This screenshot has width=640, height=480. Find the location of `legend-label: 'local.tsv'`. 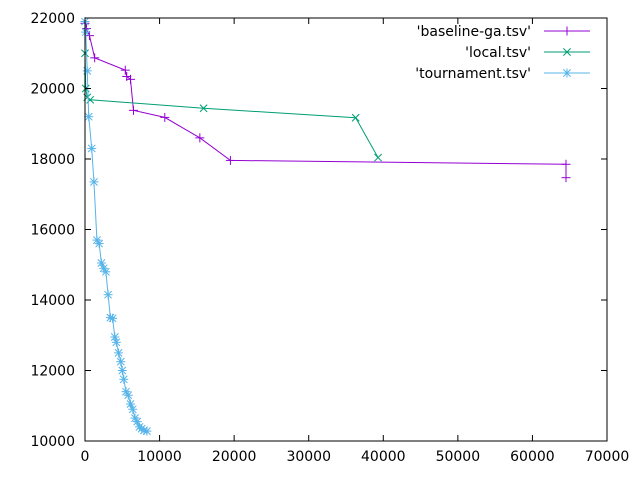

legend-label: 'local.tsv' is located at coordinates (498, 53).